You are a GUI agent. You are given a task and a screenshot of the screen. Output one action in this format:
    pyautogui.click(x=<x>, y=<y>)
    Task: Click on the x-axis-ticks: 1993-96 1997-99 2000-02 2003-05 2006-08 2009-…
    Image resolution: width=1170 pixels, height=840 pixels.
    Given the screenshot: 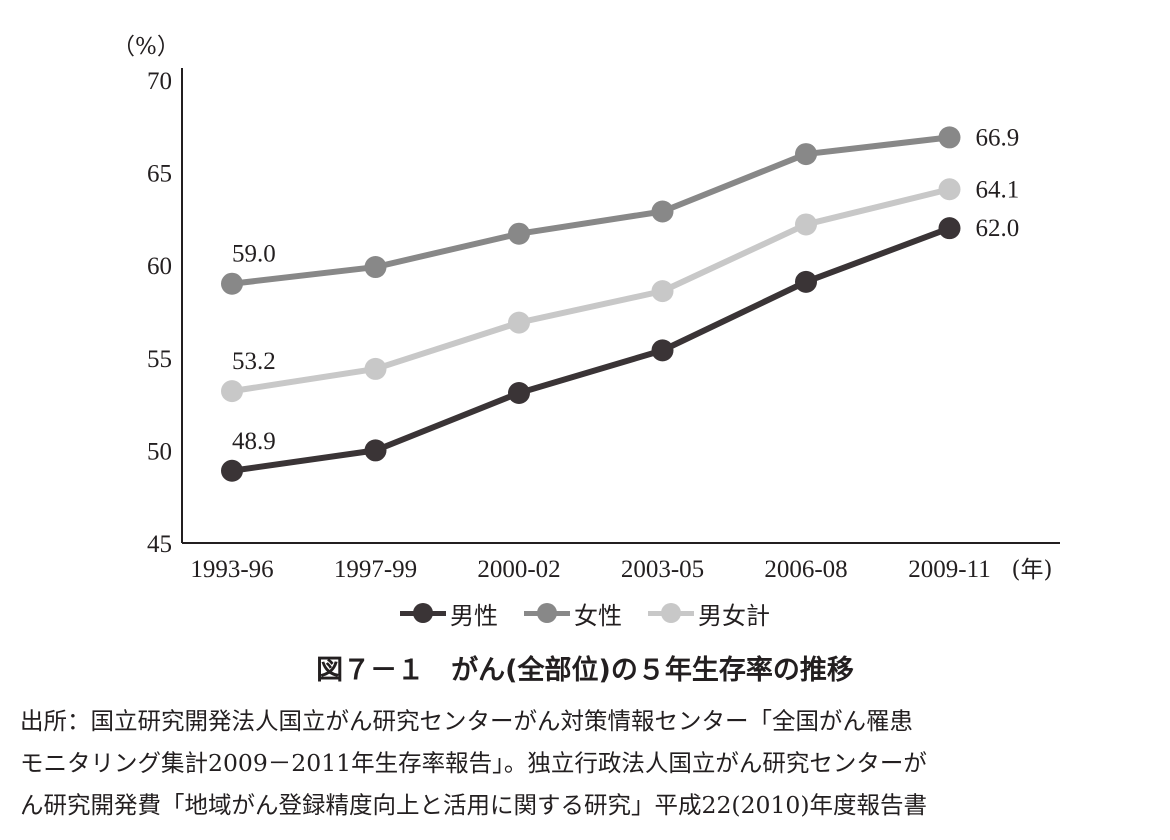 What is the action you would take?
    pyautogui.click(x=621, y=569)
    